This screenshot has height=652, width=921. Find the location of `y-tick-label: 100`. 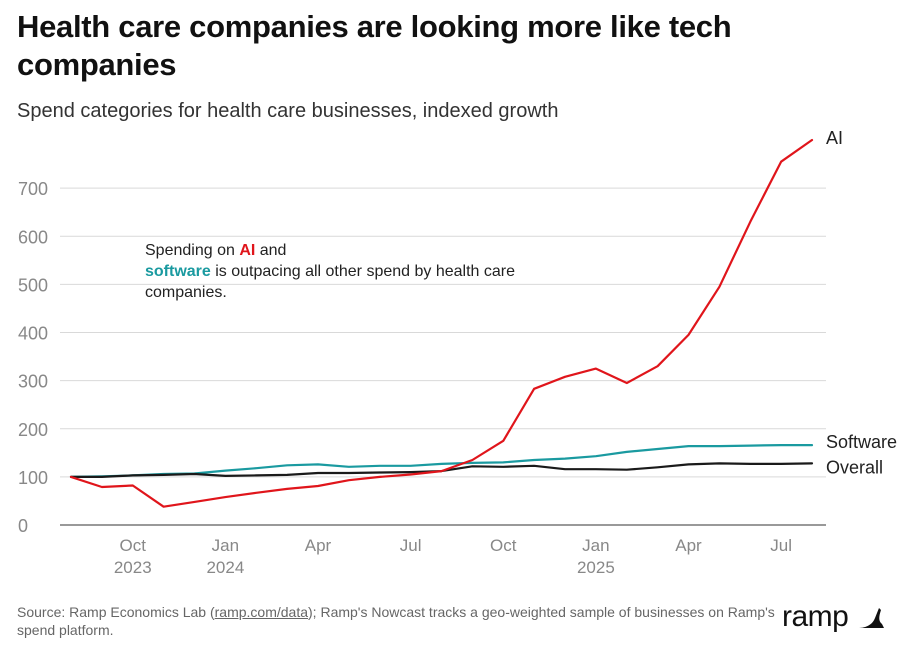

y-tick-label: 100 is located at coordinates (33, 478).